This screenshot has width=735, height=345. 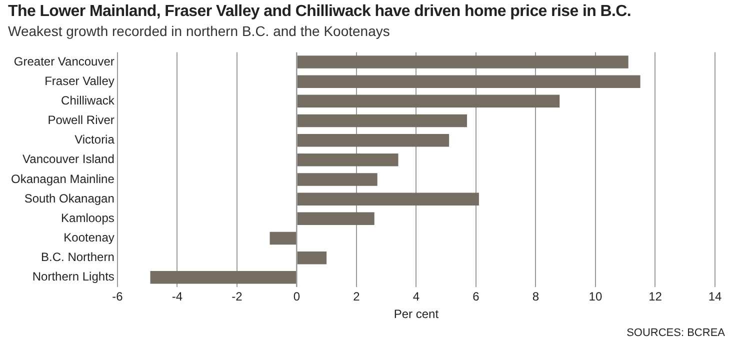 What do you see at coordinates (118, 297) in the screenshot?
I see `x-tick-label: -6` at bounding box center [118, 297].